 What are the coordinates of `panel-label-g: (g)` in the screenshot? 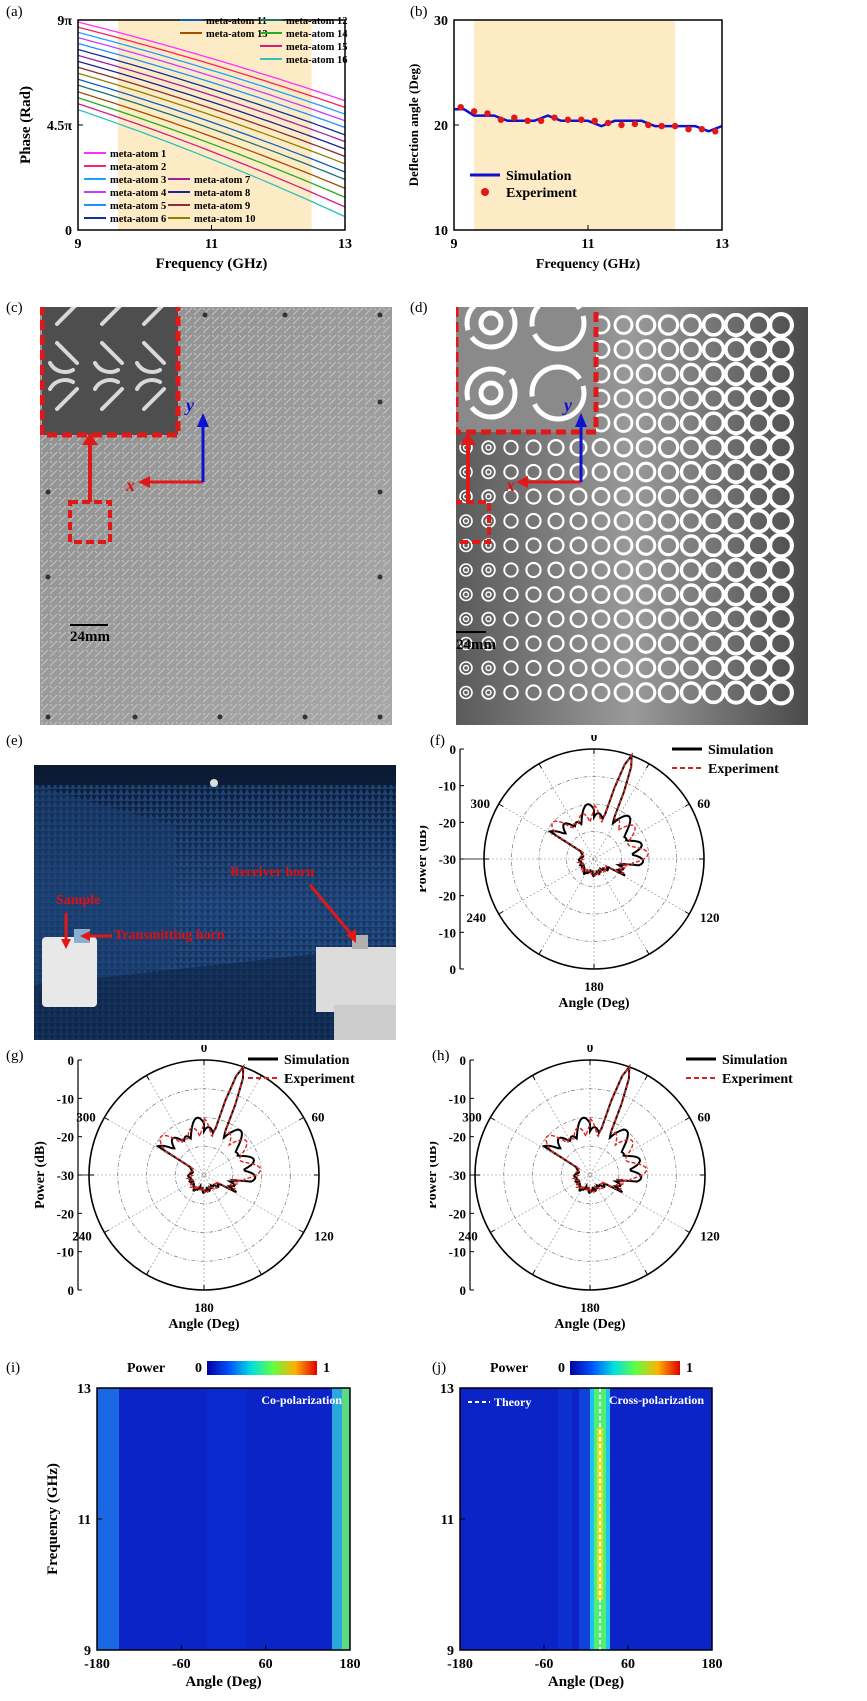 It's located at (15, 1056).